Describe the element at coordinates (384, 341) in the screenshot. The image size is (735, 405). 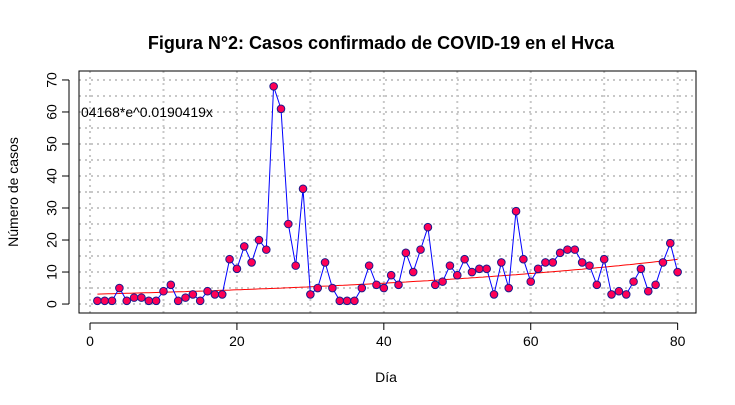
I see `x-tick-label: 40` at that location.